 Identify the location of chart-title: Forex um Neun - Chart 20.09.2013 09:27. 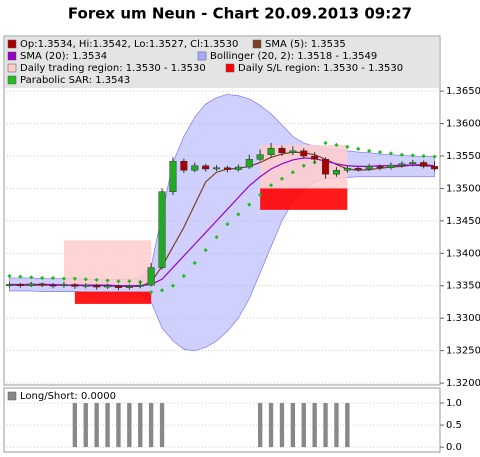
(240, 14).